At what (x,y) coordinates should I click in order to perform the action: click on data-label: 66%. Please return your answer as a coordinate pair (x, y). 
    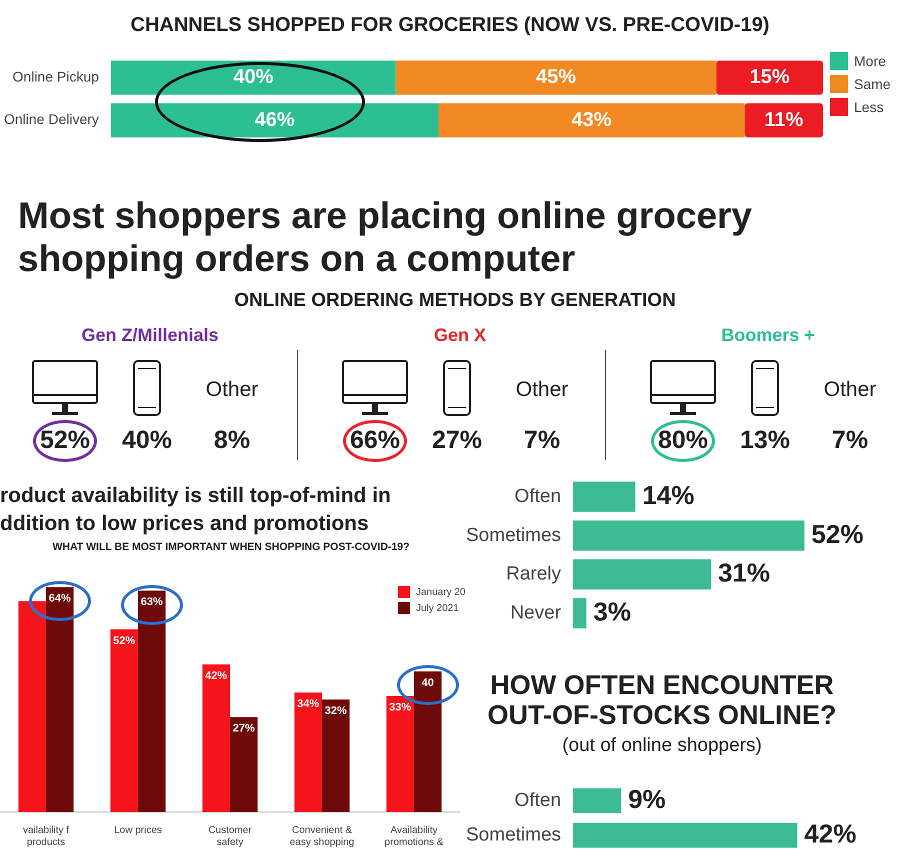
    Looking at the image, I should click on (375, 440).